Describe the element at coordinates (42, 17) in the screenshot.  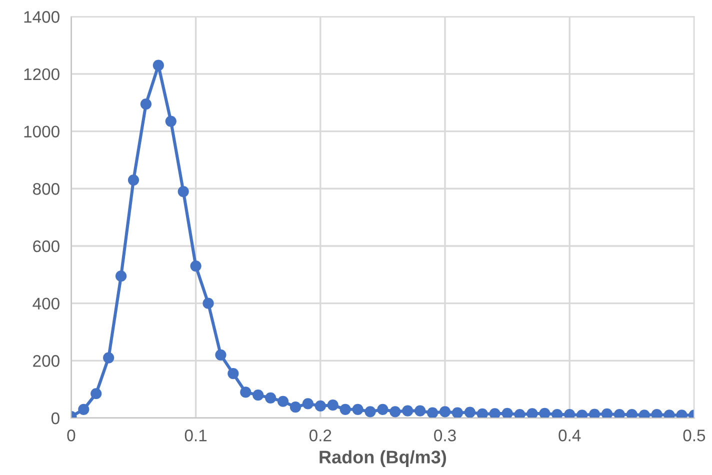
I see `y-tick-label: 1400` at that location.